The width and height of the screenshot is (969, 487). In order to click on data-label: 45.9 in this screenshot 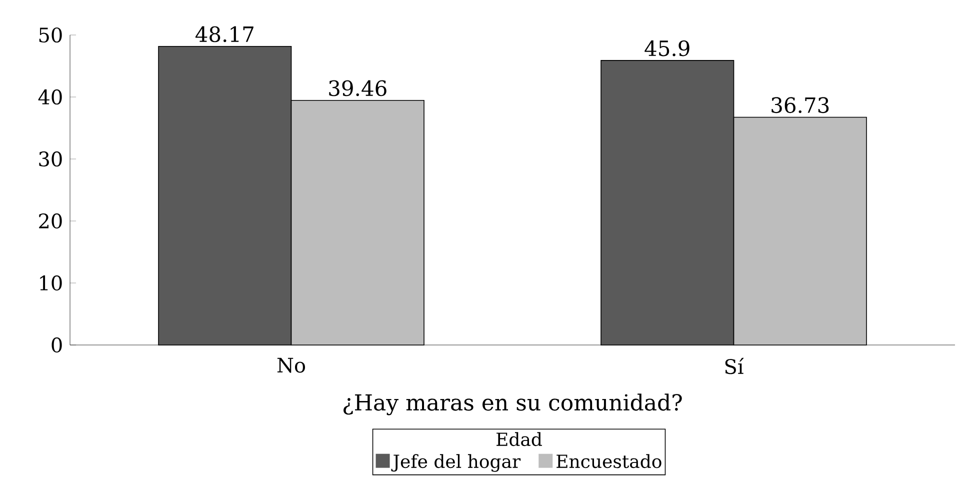, I will do `click(667, 48)`.